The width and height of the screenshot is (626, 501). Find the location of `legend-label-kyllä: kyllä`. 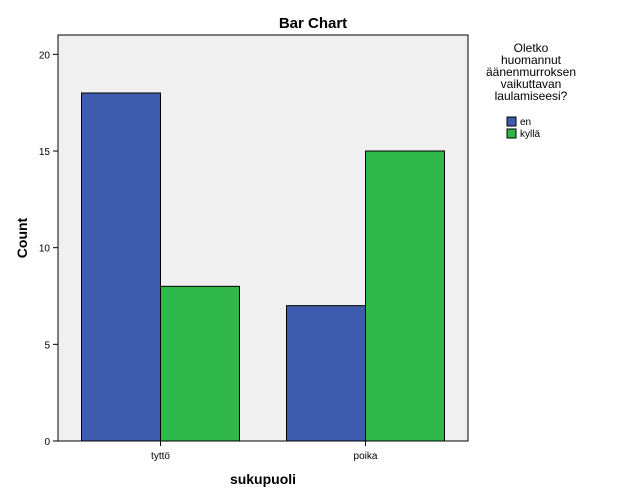

legend-label-kyllä: kyllä is located at coordinates (530, 134).